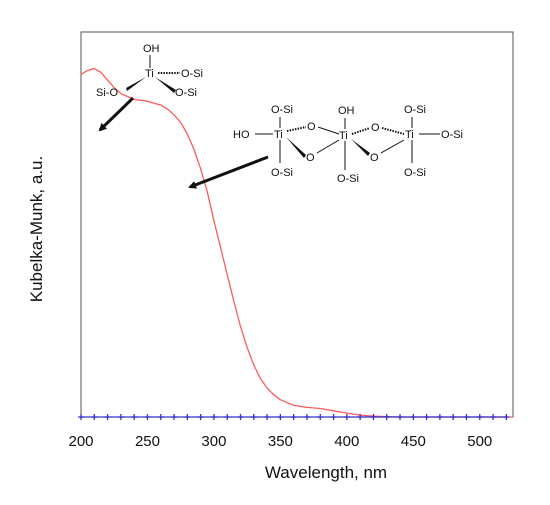 The image size is (550, 505). I want to click on x-tick-label: 500, so click(479, 441).